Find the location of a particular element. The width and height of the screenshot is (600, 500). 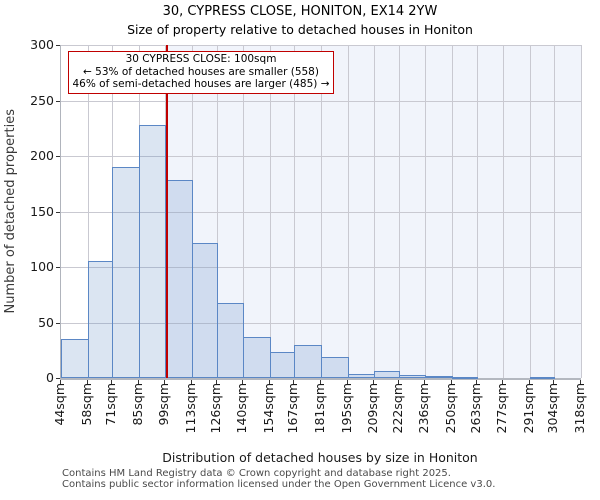

x-tick-label: 154sqm is located at coordinates (268, 408).